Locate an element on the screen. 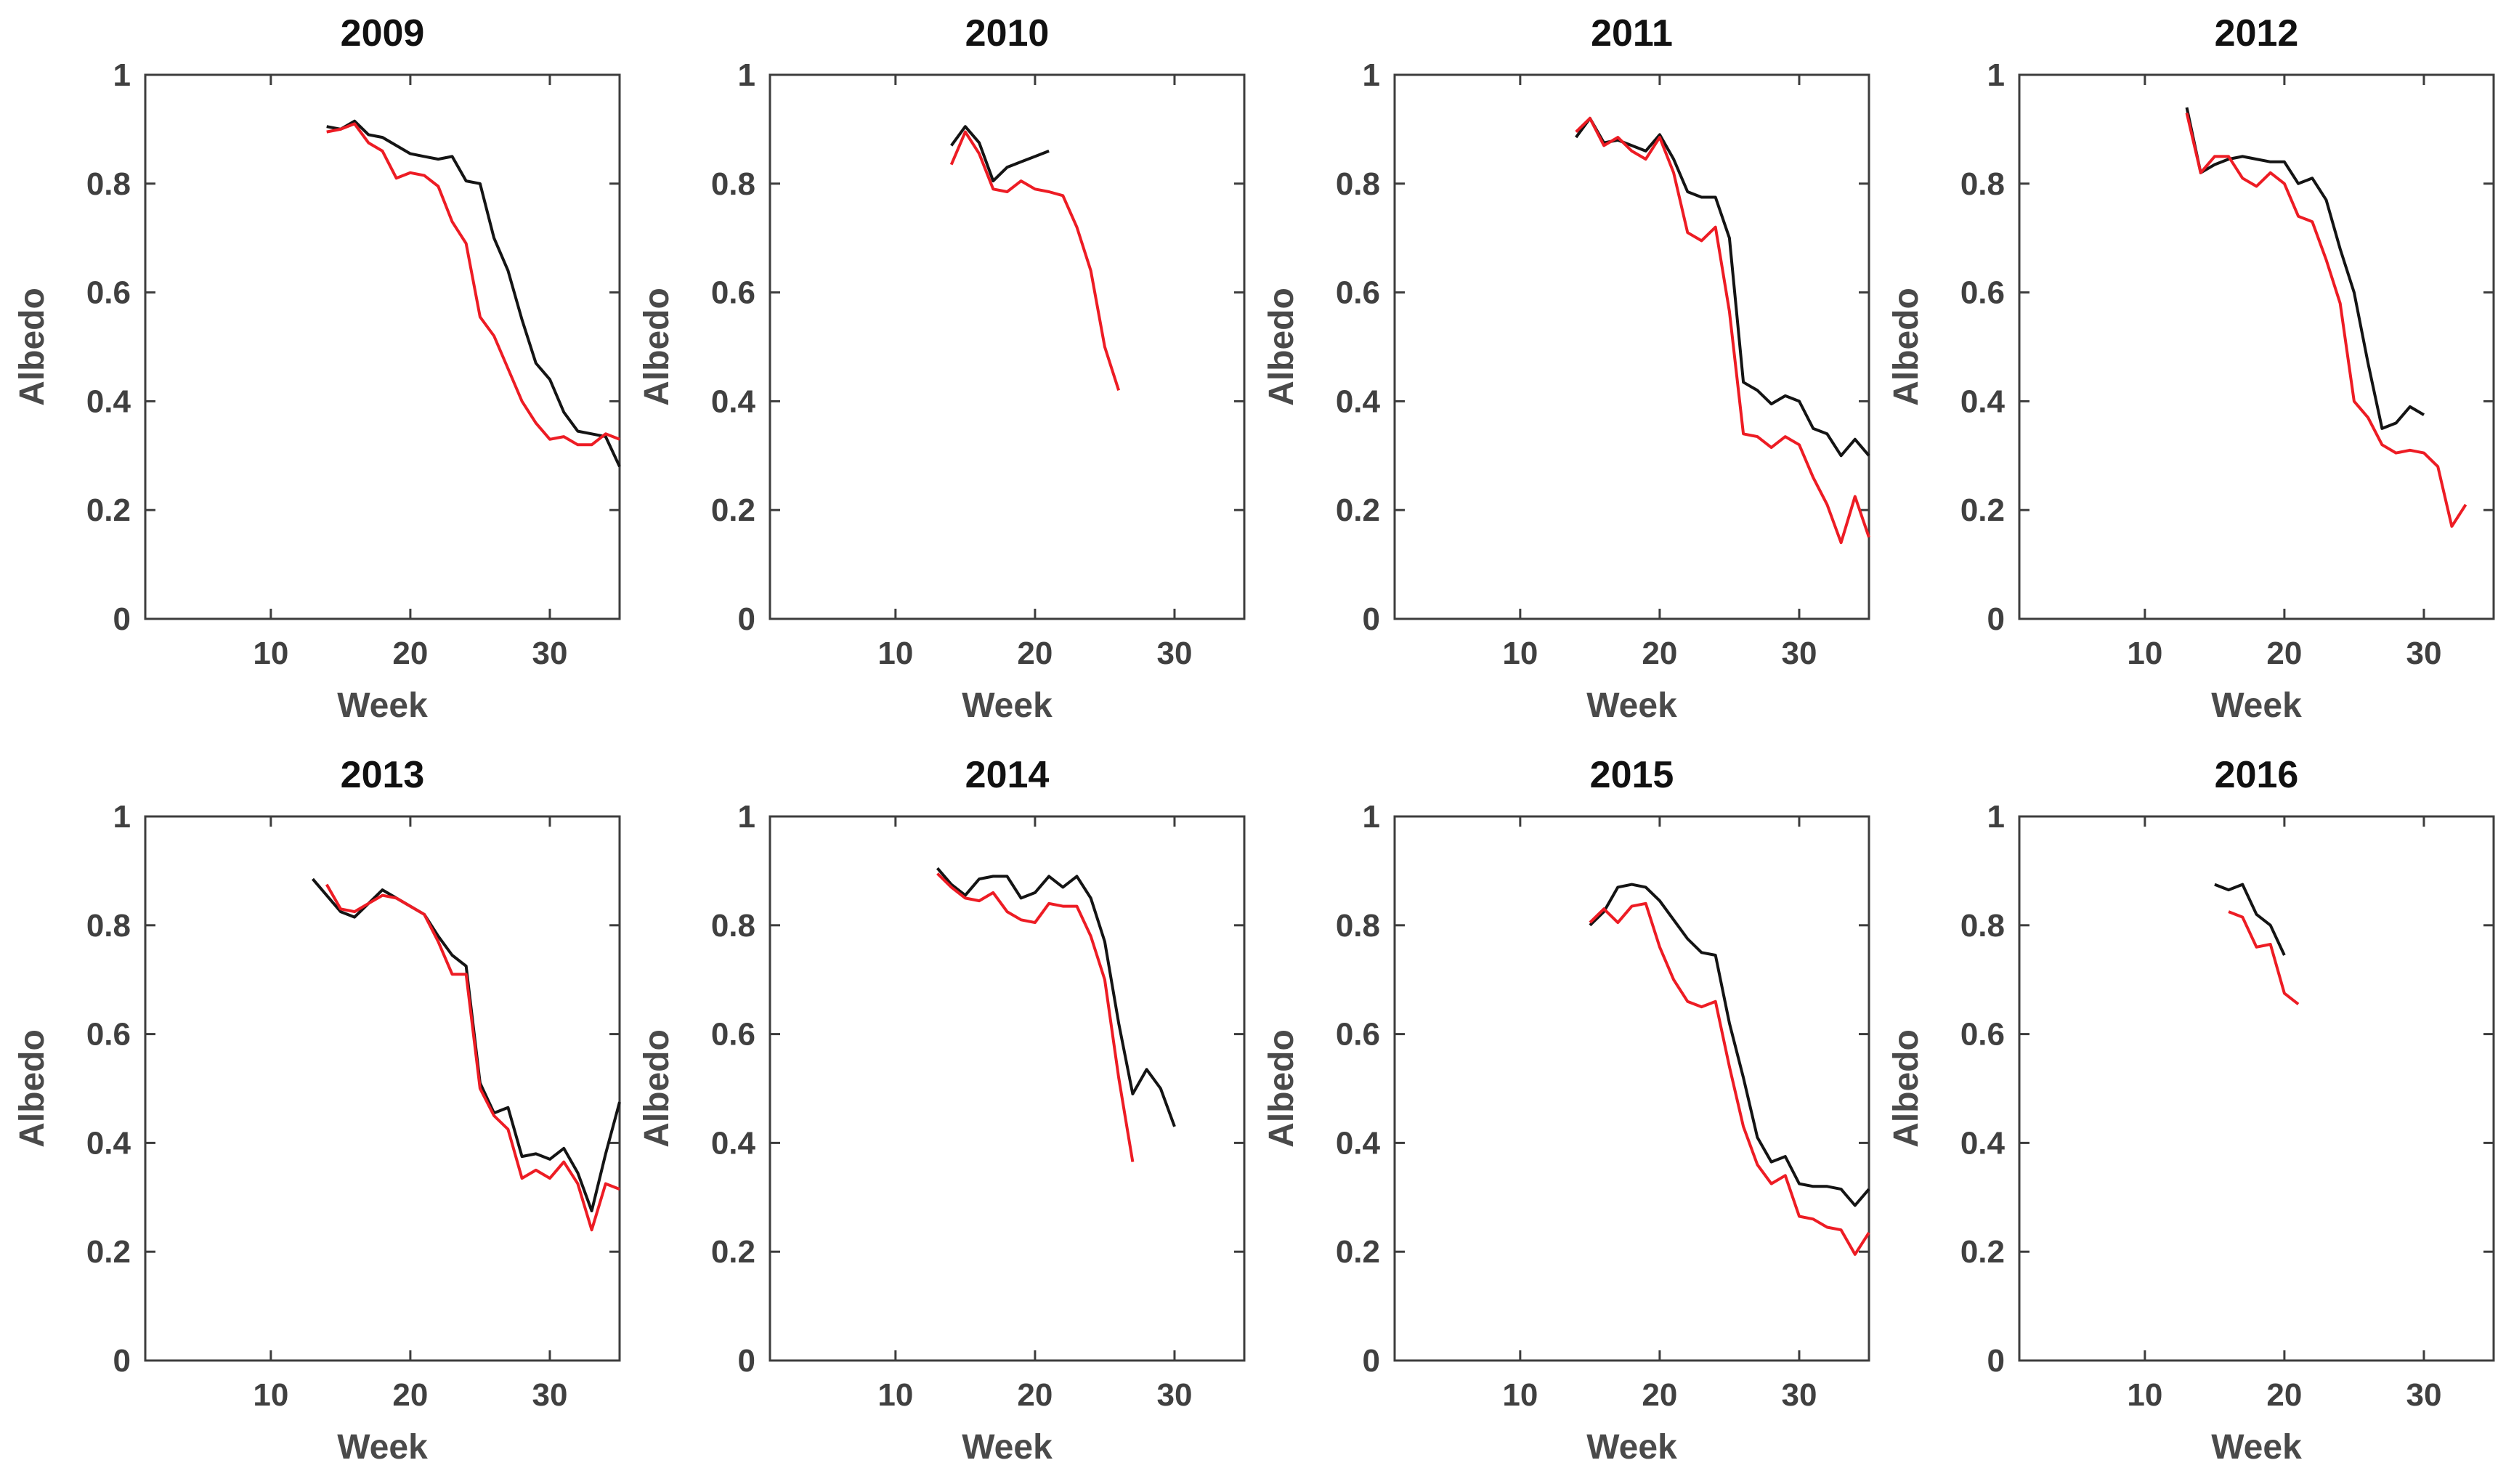  subplot-2015: 10 20 30 0 0.2 0.4 0.6 0.8 1 2015 Week Albedo is located at coordinates (1561, 1112).